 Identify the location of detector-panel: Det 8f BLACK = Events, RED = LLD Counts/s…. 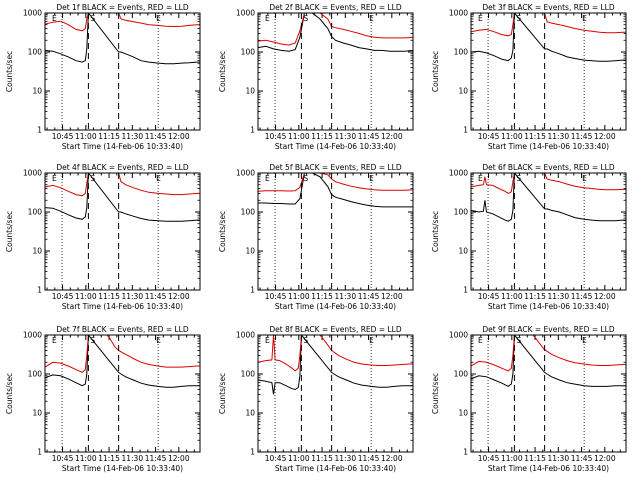
(316, 399).